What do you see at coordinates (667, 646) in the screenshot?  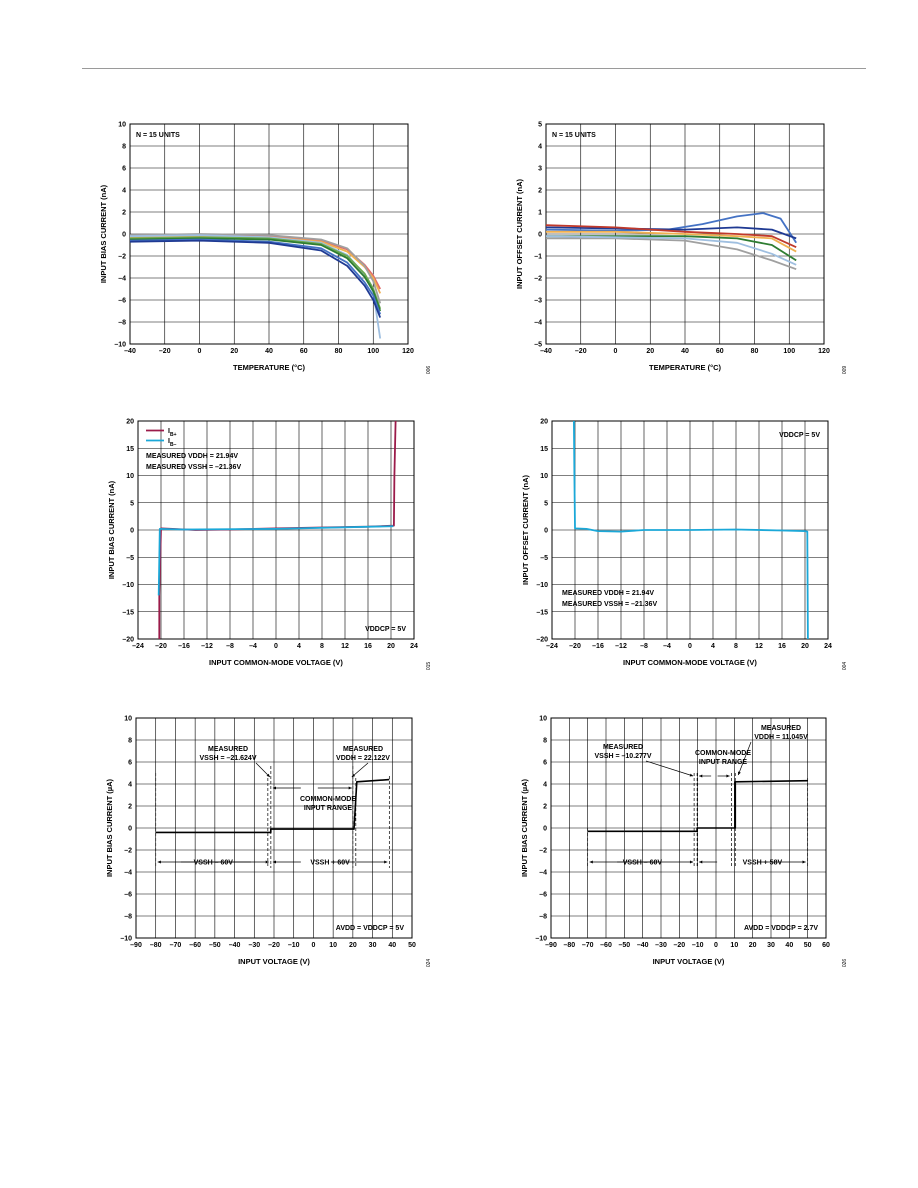 I see `x-tick-label: –4` at bounding box center [667, 646].